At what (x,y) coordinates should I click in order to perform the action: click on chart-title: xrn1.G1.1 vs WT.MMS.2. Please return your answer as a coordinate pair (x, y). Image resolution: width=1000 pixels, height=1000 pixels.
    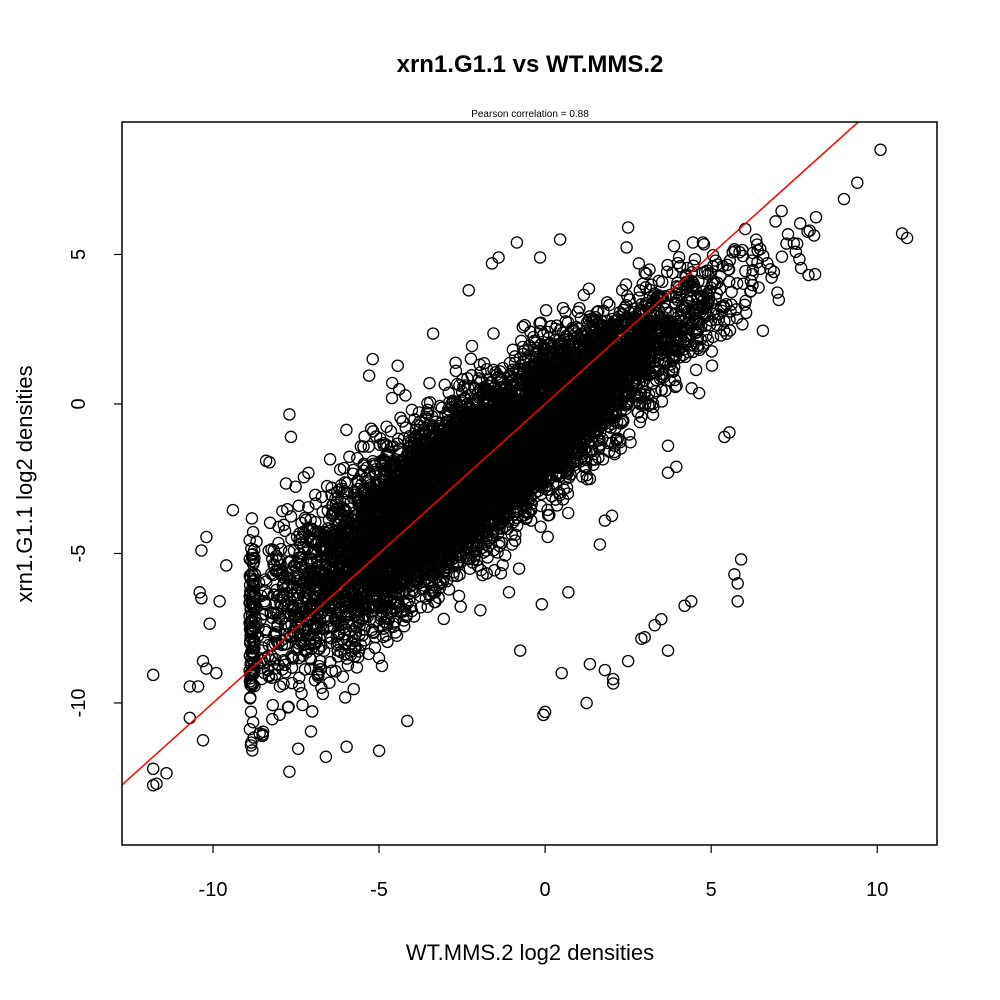
    Looking at the image, I should click on (530, 64).